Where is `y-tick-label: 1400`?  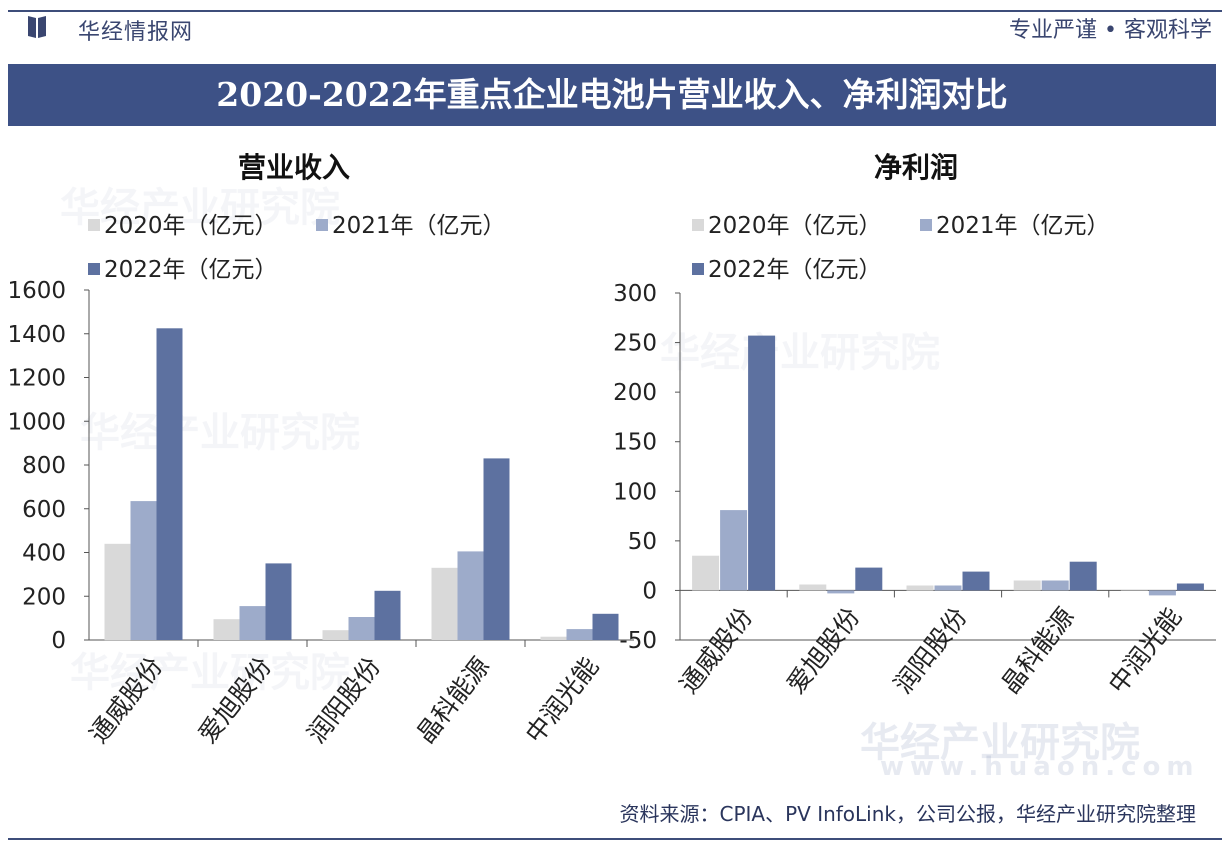 y-tick-label: 1400 is located at coordinates (36, 335).